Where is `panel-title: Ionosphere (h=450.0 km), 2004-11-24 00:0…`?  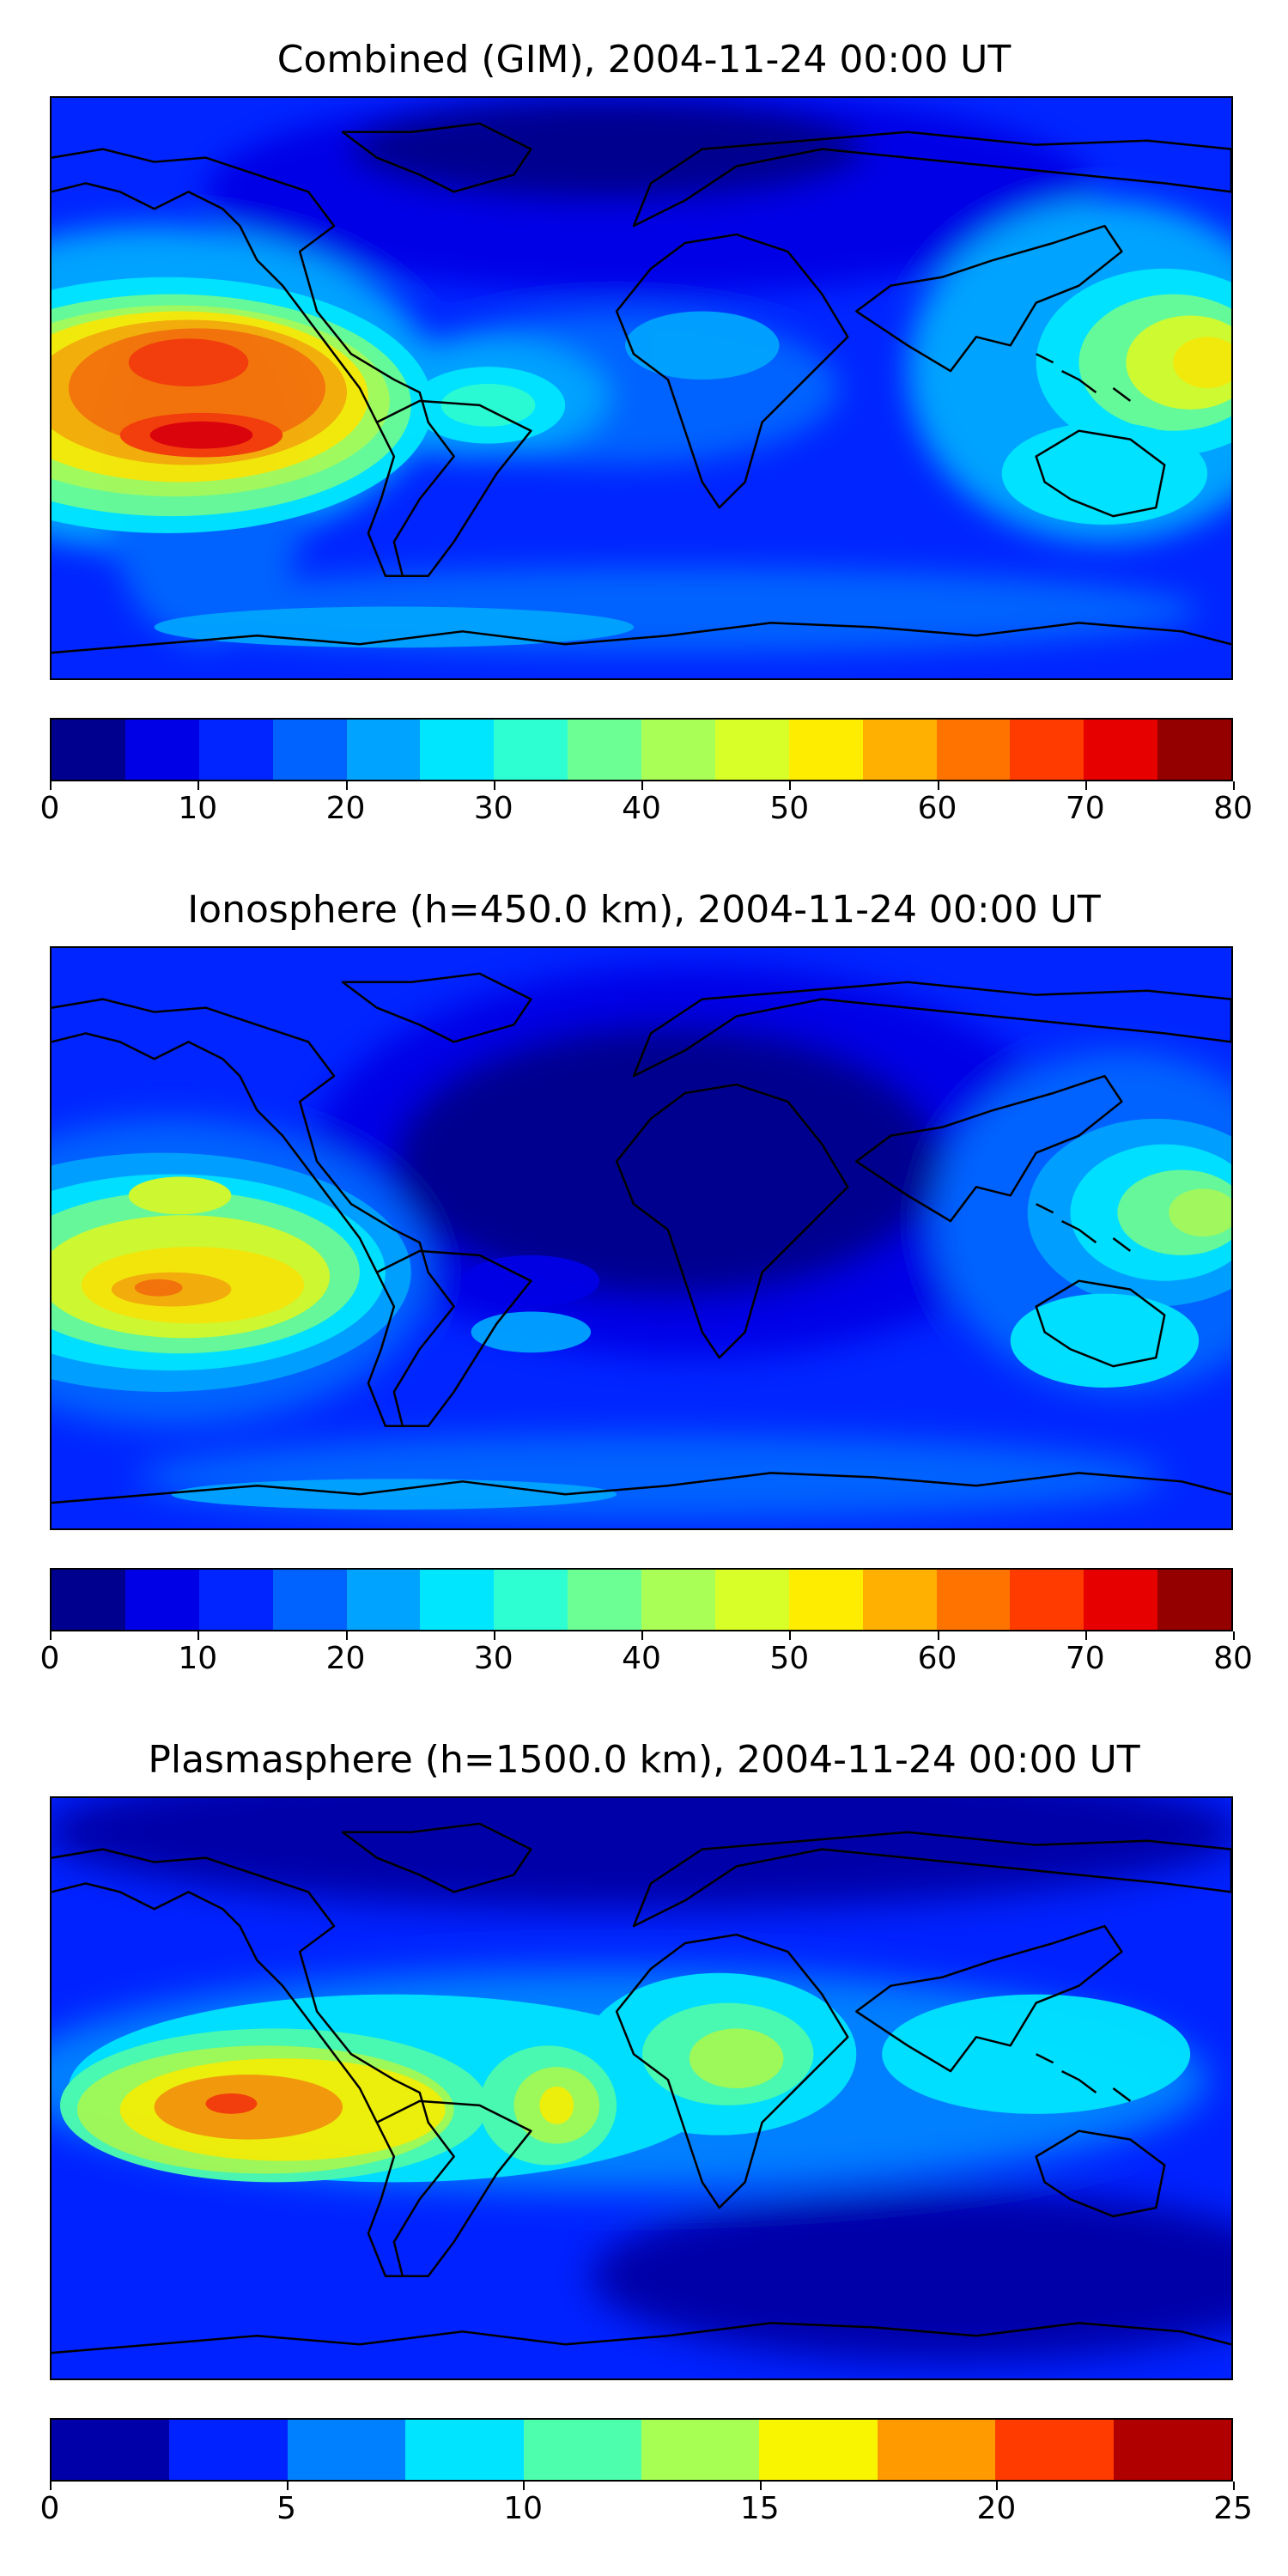
panel-title: Ionosphere (h=450.0 km), 2004-11-24 00:0… is located at coordinates (644, 910).